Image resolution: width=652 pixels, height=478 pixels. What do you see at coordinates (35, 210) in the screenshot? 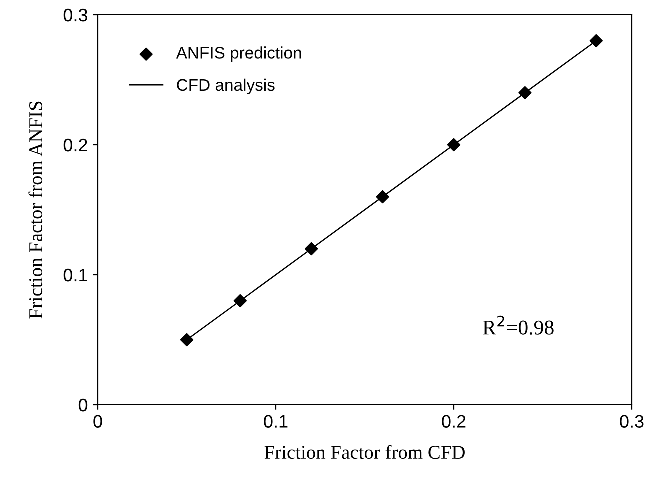
I see `y-axis-title: Friction Factor from ANFIS` at bounding box center [35, 210].